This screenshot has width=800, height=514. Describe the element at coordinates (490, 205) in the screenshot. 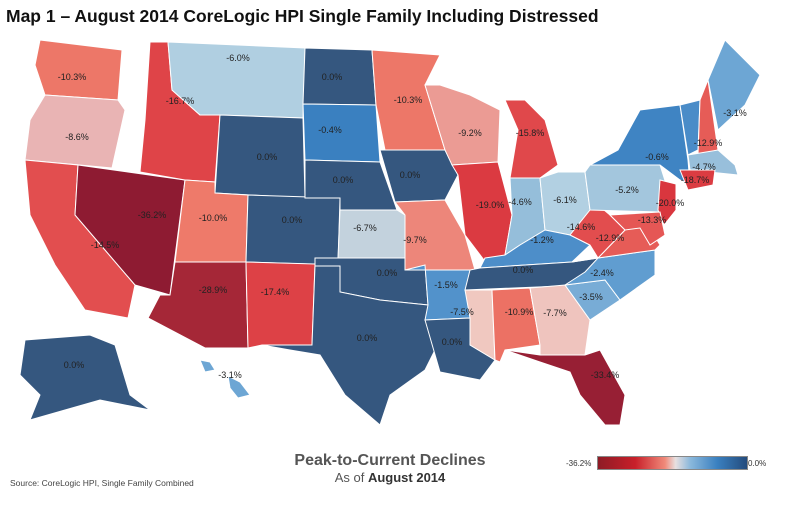

I see `state-label-il: -19.0%` at that location.